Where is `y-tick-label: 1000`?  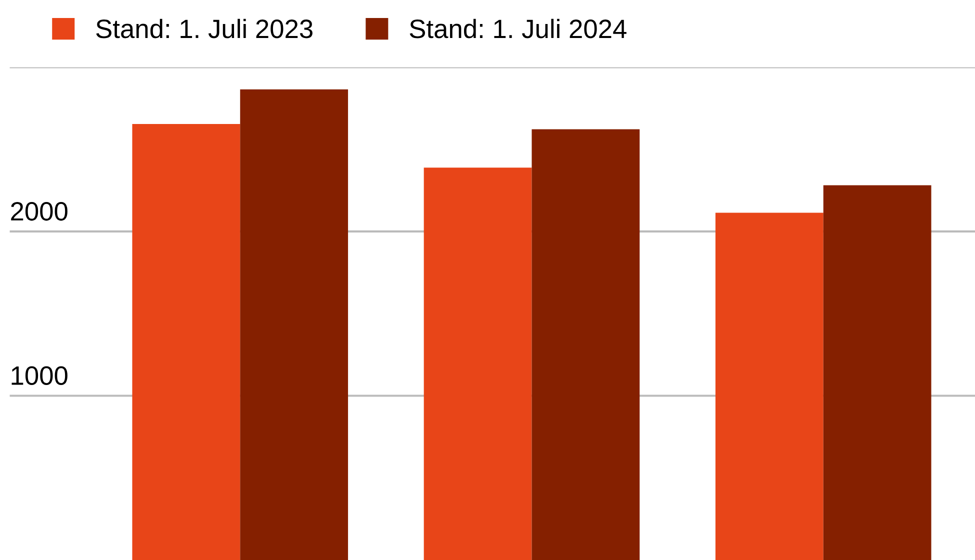
y-tick-label: 1000 is located at coordinates (40, 375).